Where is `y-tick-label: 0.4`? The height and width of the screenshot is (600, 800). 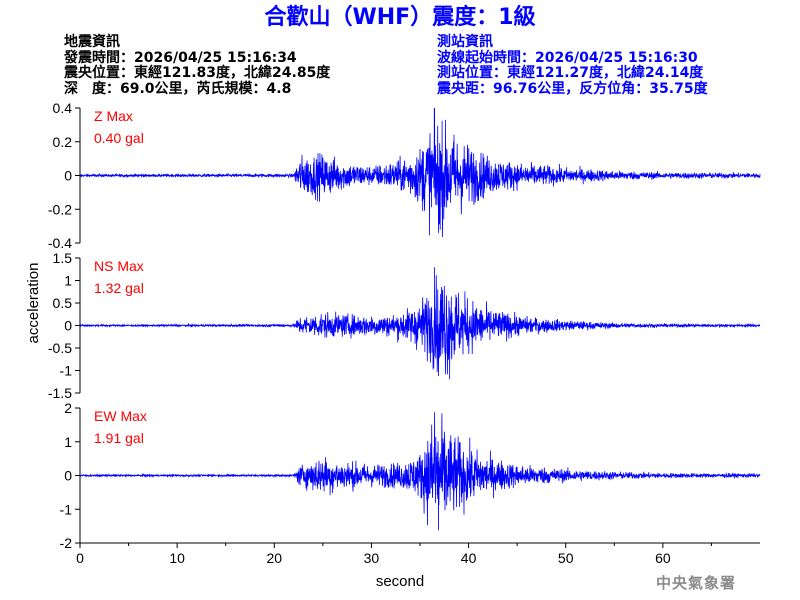 y-tick-label: 0.4 is located at coordinates (63, 108).